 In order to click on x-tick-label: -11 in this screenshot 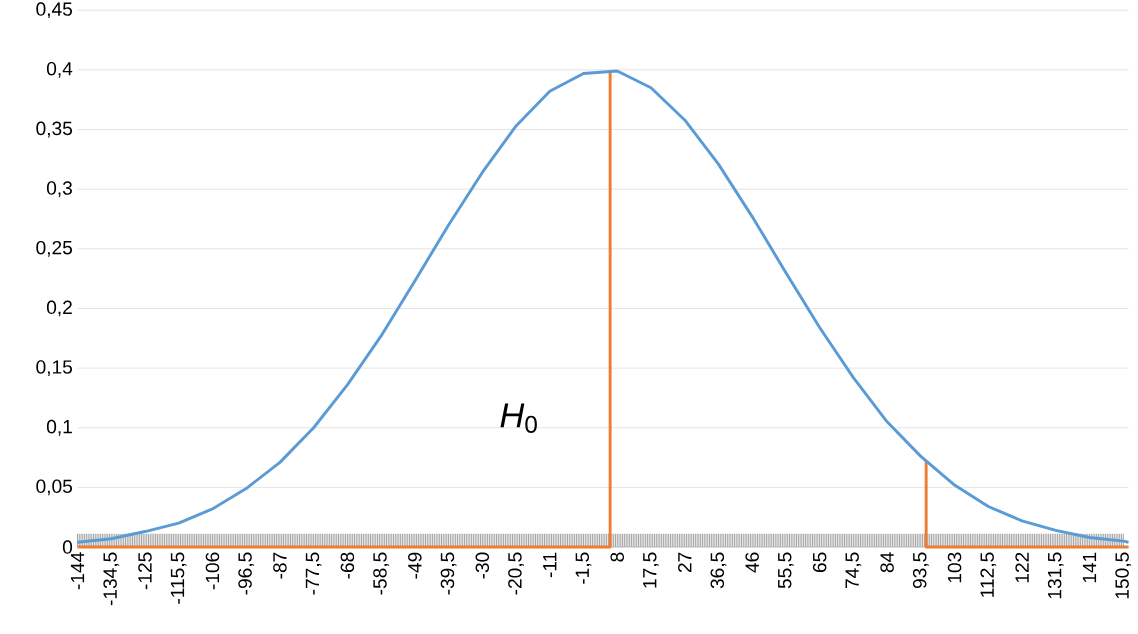, I will do `click(550, 565)`.